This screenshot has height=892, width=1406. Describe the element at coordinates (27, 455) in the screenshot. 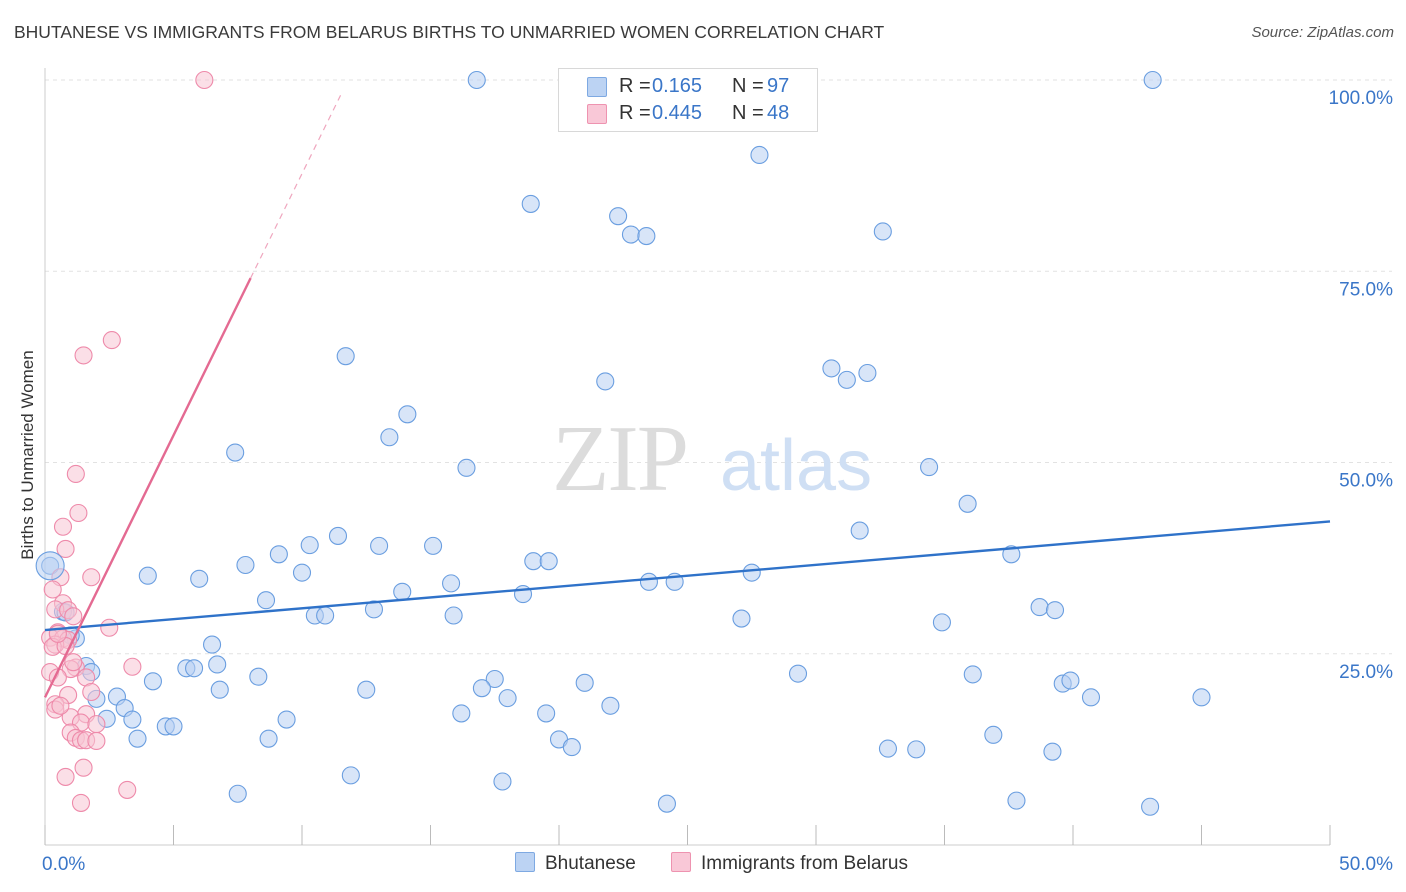

I see `y-axis-label: Births to Unmarried Women` at that location.